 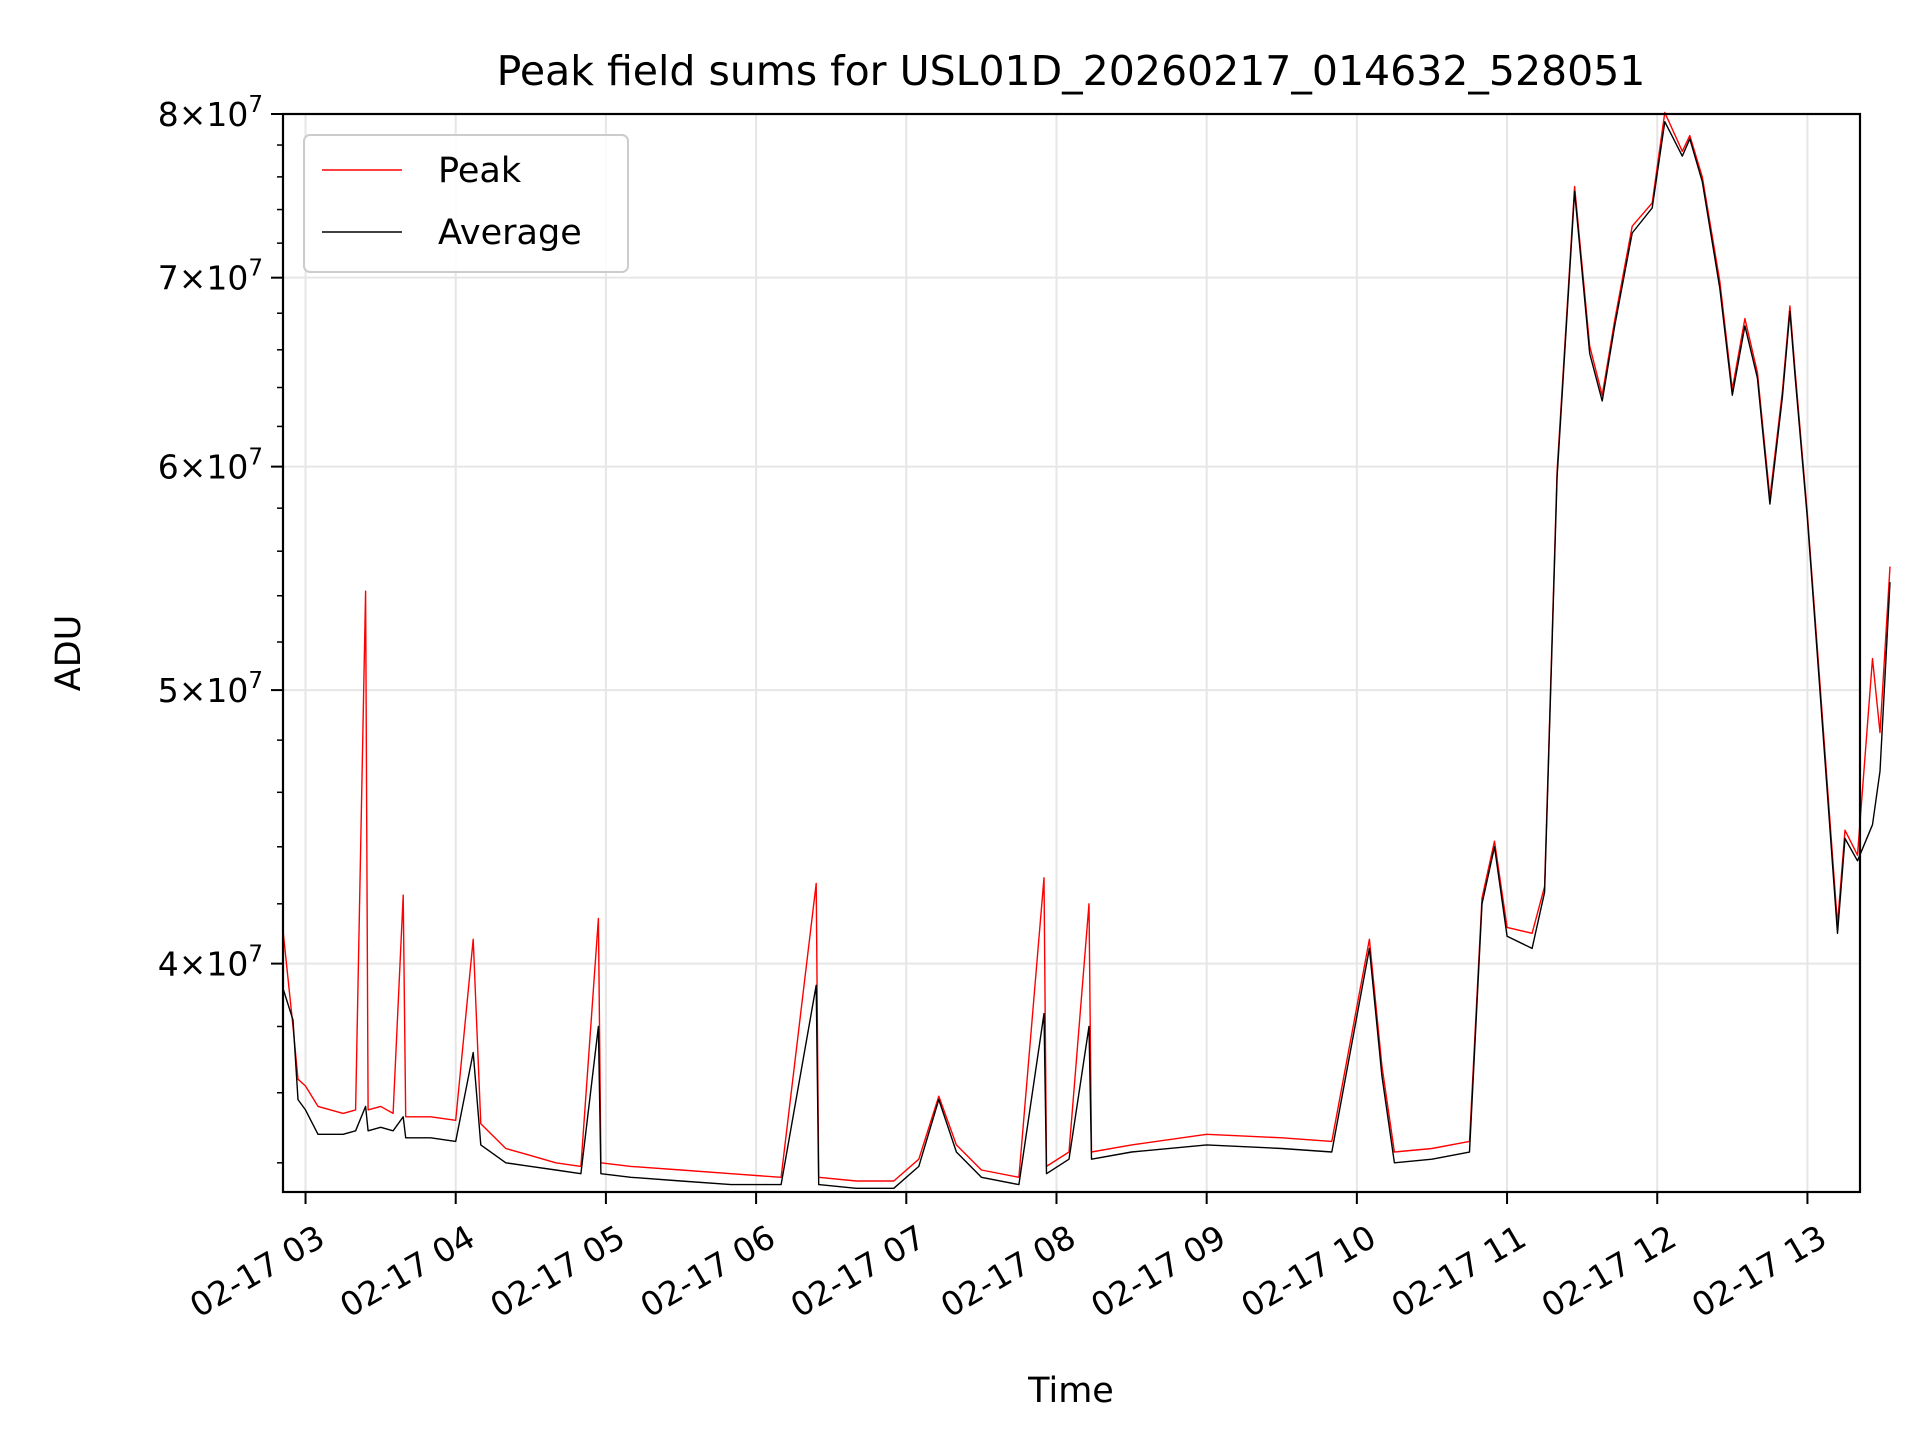 I want to click on y-tick-label: 4×107, so click(x=210, y=963).